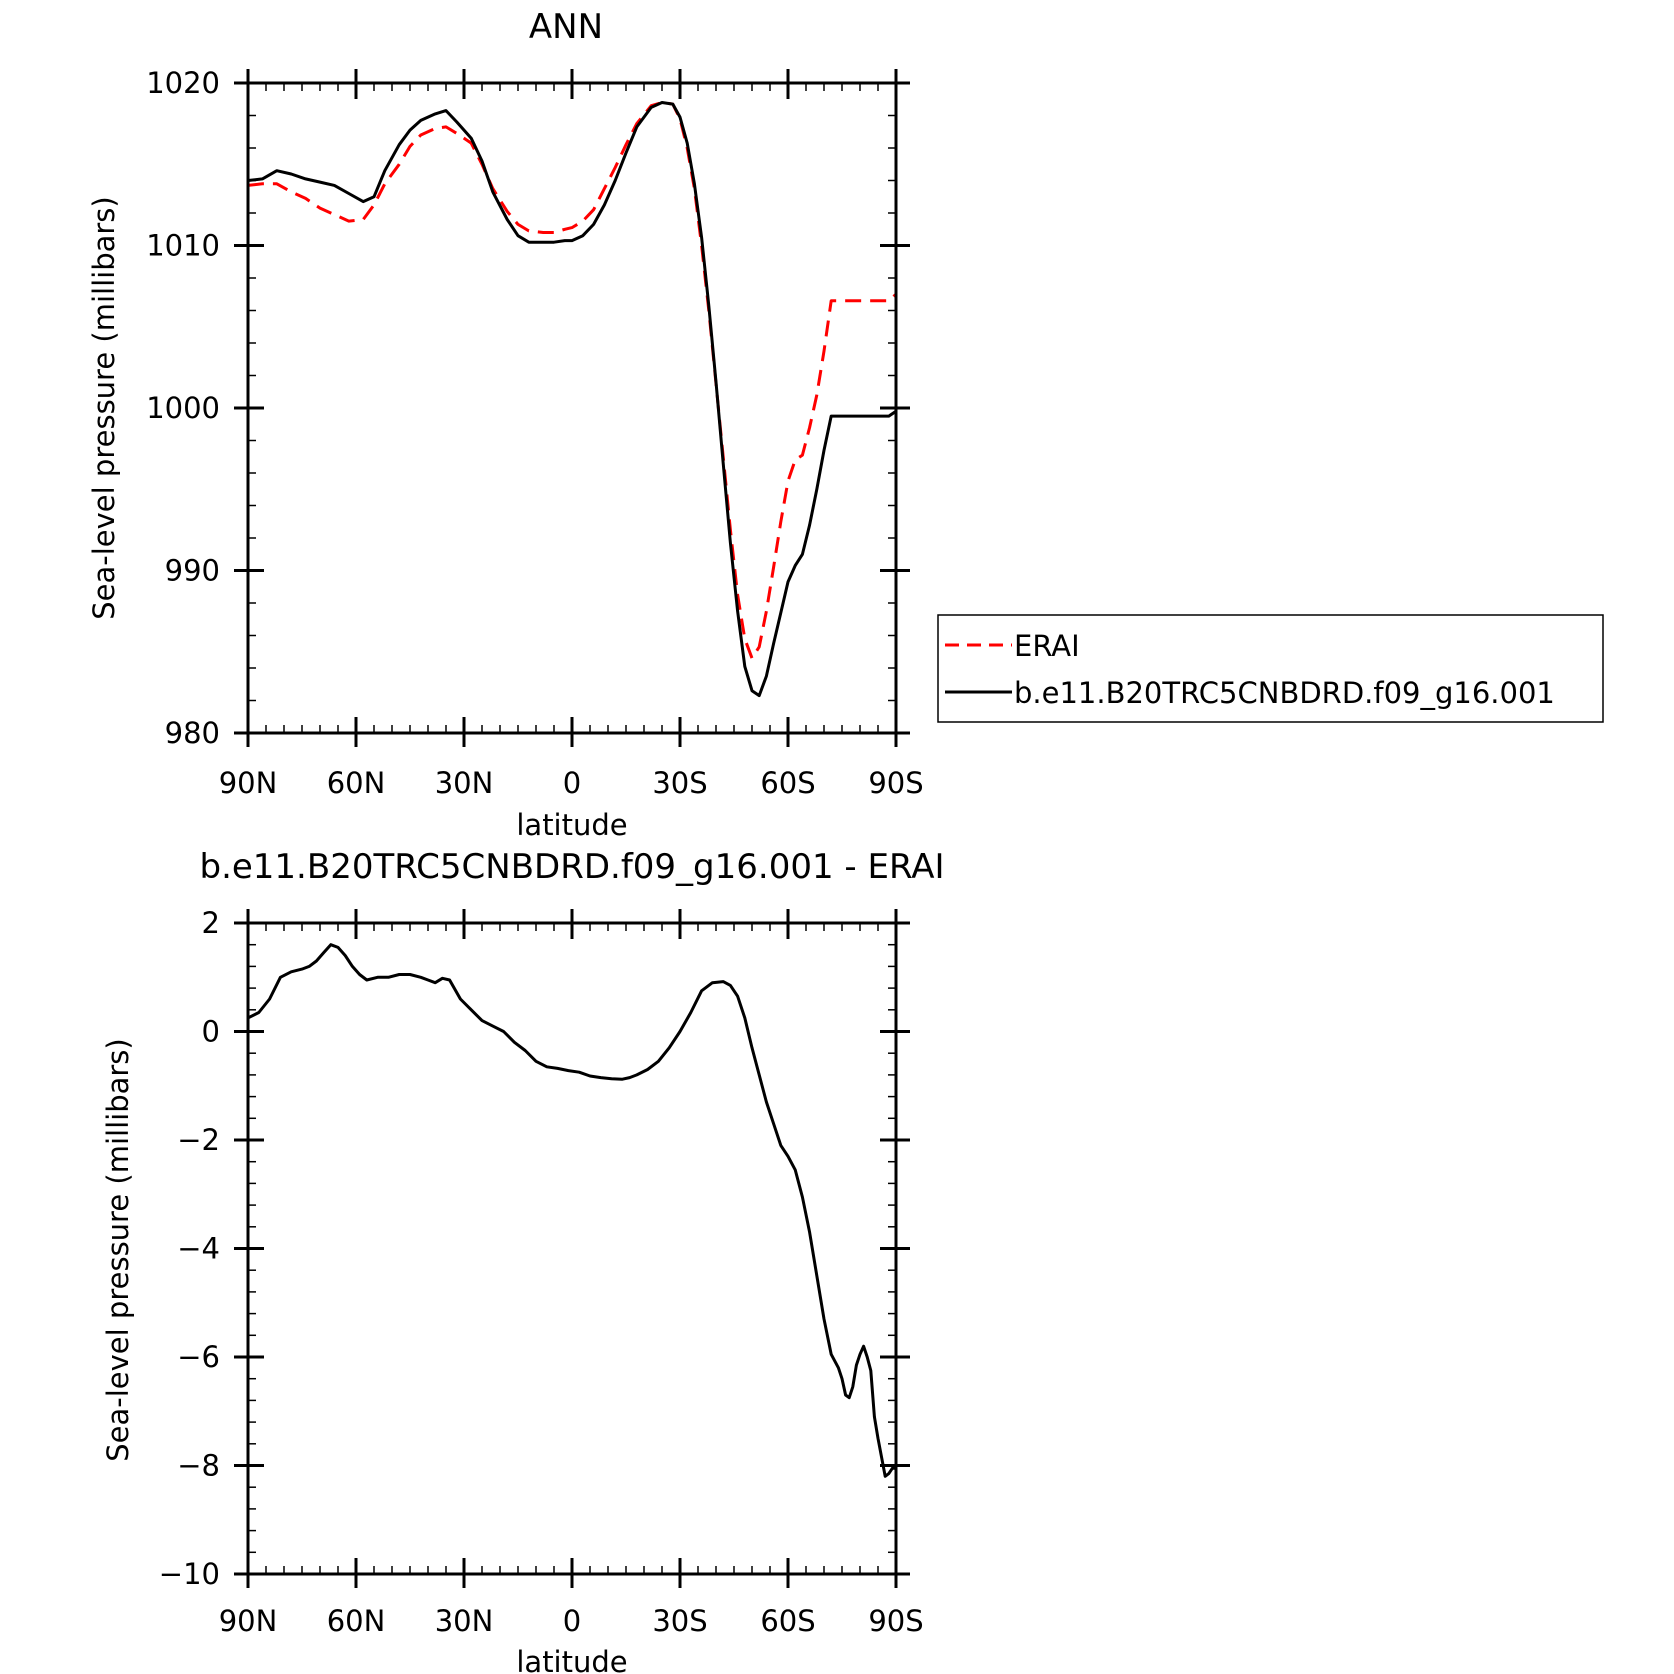  Describe the element at coordinates (571, 1659) in the screenshot. I see `chart-bottom-xlabel: latitude` at that location.